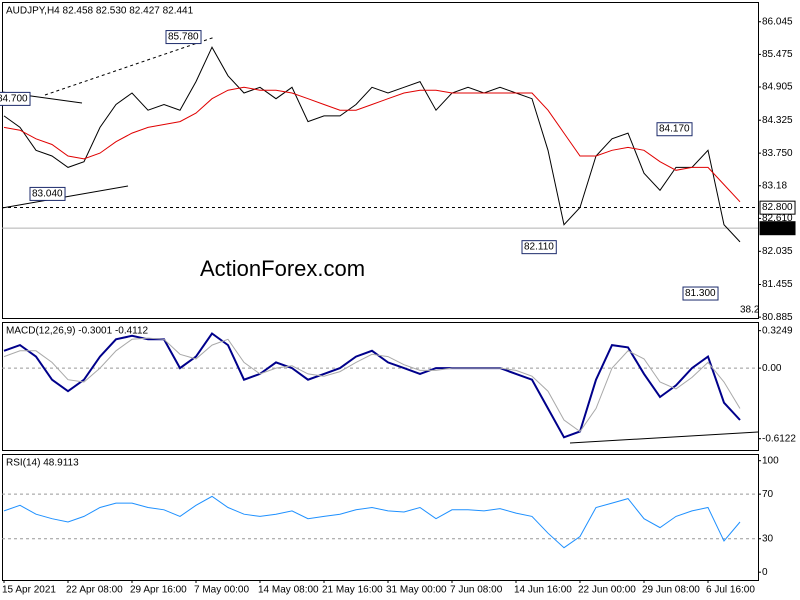 Image resolution: width=800 pixels, height=600 pixels. What do you see at coordinates (288, 590) in the screenshot?
I see `x-tick-label: 14 May 08:00` at bounding box center [288, 590].